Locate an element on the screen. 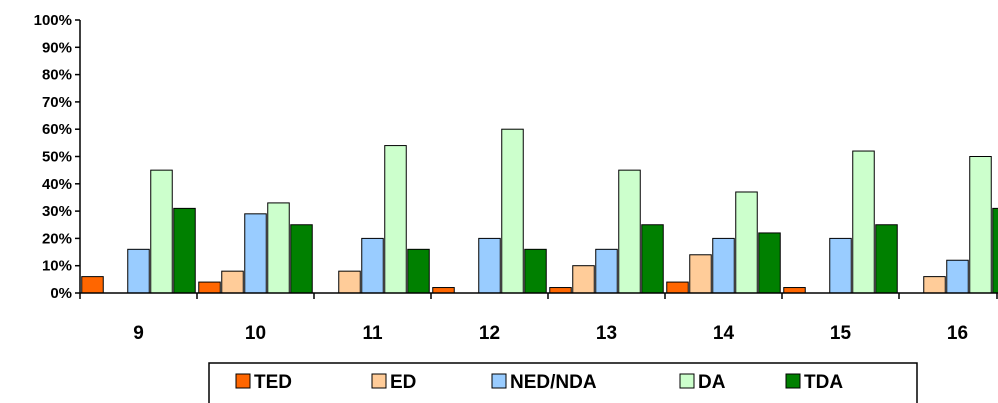 The image size is (998, 403). y-tick-label: 0% is located at coordinates (61, 293).